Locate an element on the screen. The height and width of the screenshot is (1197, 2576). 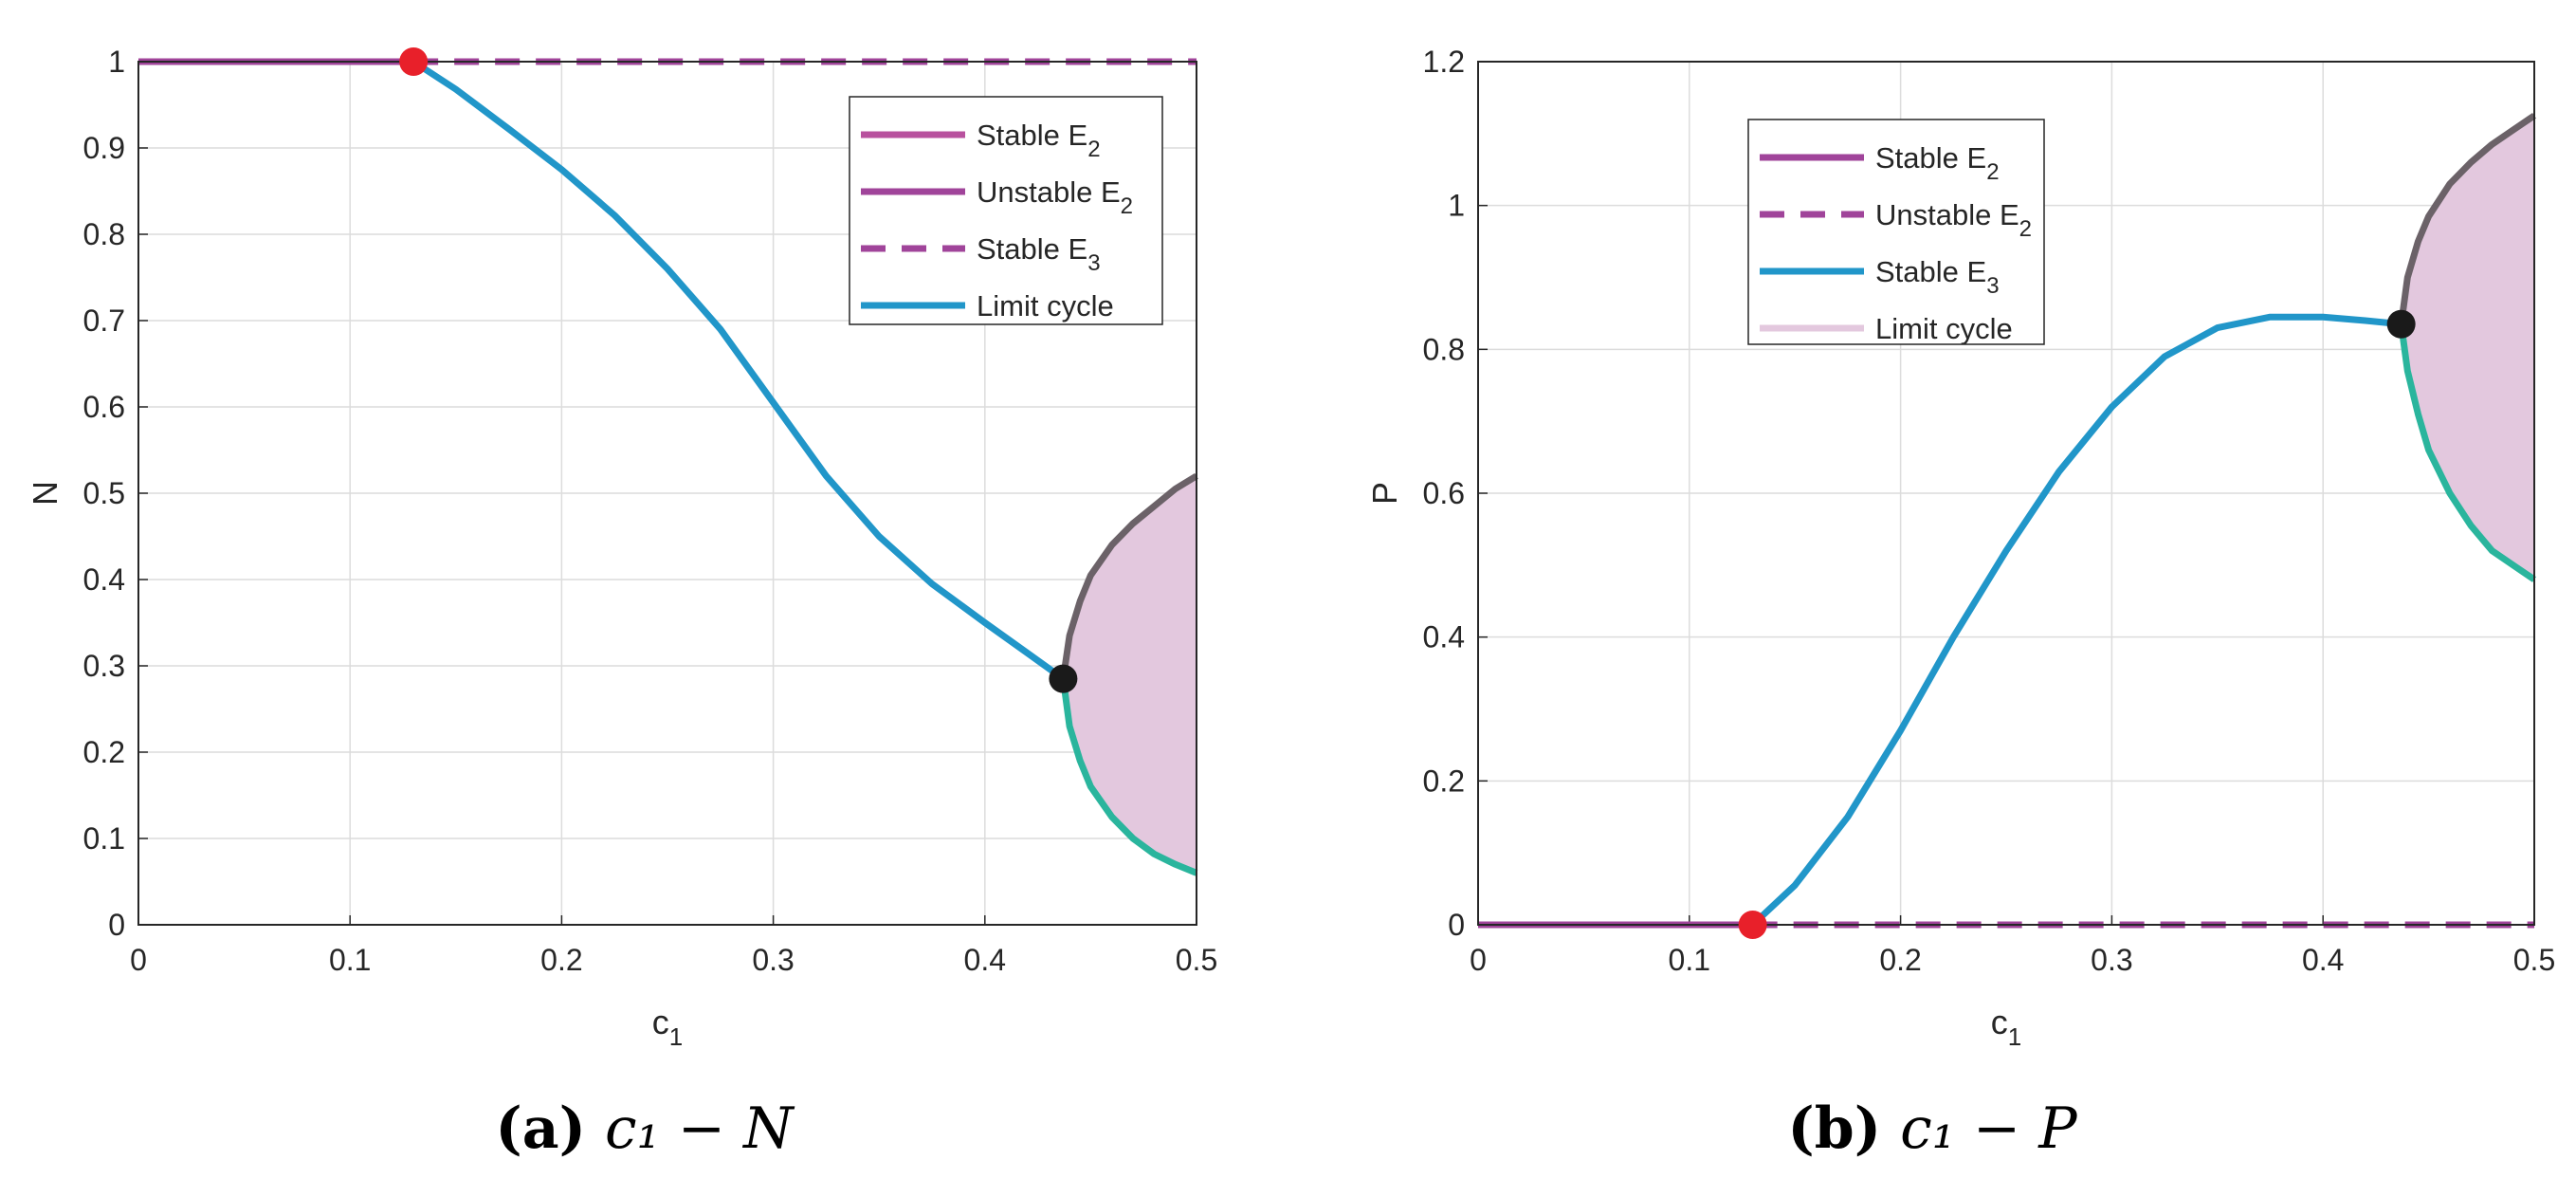
caption-b-math: c₁ − P is located at coordinates (1988, 1129).